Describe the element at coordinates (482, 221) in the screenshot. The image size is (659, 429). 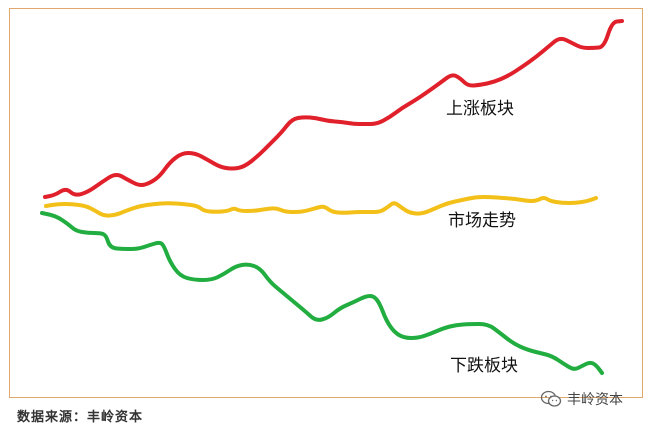
I see `label-market-trend: 市场走势` at that location.